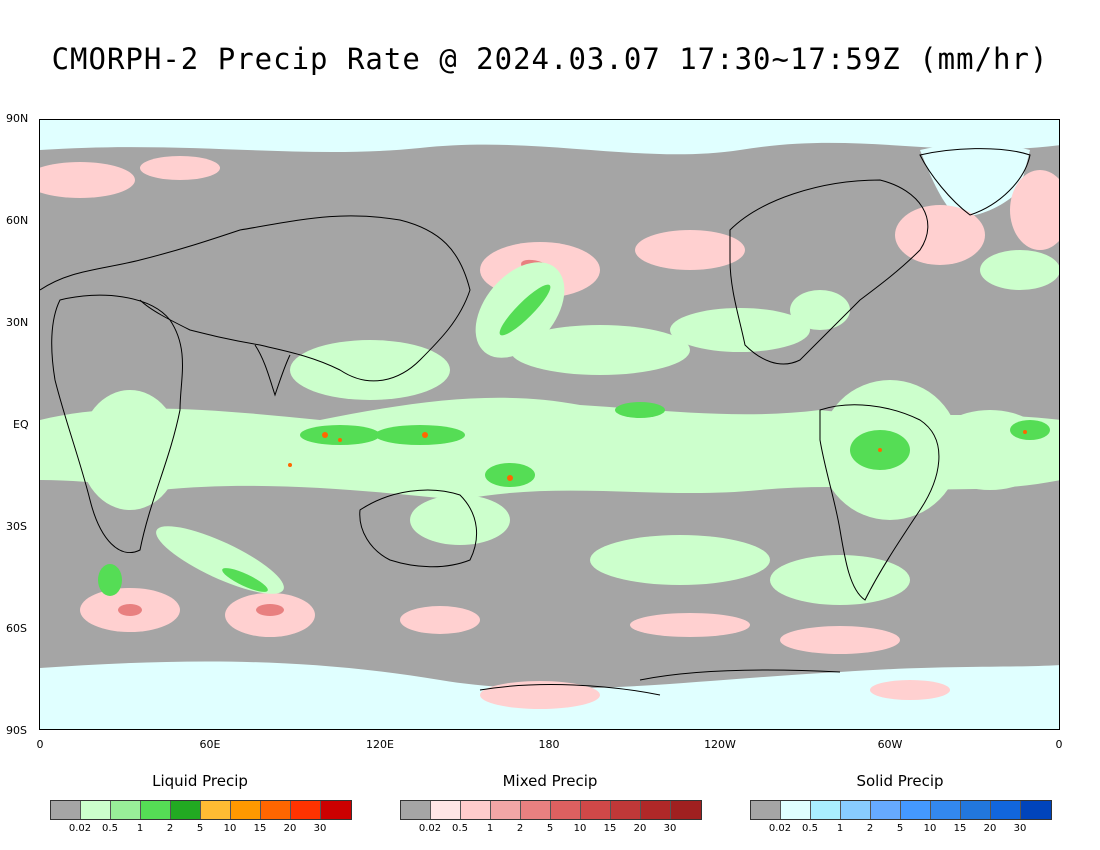 This screenshot has height=850, width=1100. What do you see at coordinates (549, 137) in the screenshot?
I see `arctic-solid-precip` at bounding box center [549, 137].